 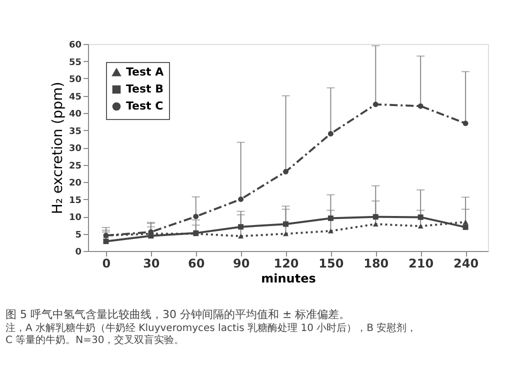 What do you see at coordinates (94, 340) in the screenshot?
I see `text: C 等量的牛奶。N=30，交叉双盲实验。` at bounding box center [94, 340].